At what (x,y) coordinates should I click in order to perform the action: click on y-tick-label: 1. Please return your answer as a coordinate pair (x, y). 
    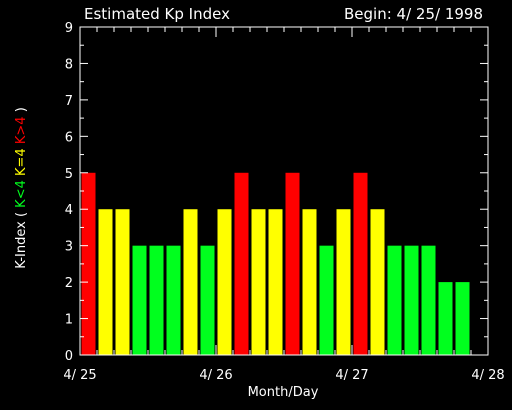
    Looking at the image, I should click on (69, 320).